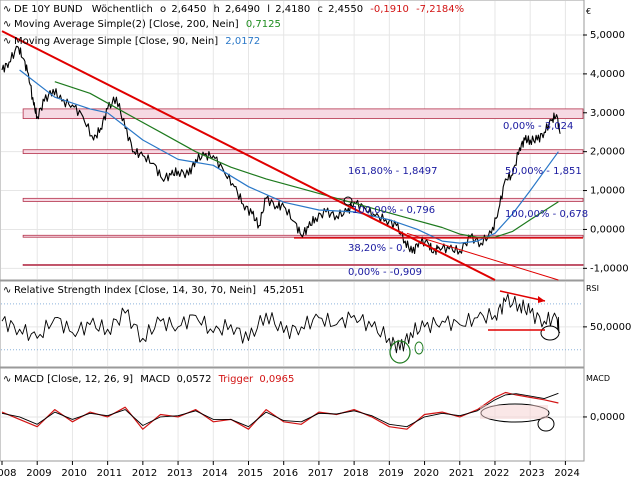  What do you see at coordinates (276, 379) in the screenshot?
I see `trigger-value: 0,0965` at bounding box center [276, 379].